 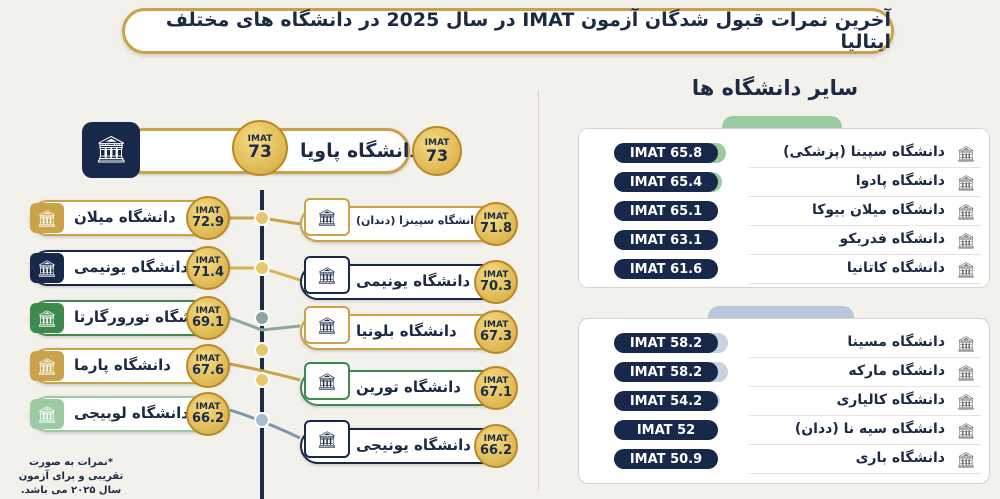 What do you see at coordinates (131, 413) in the screenshot?
I see `left-item-name: دانشگاه لوبیجی` at bounding box center [131, 413].